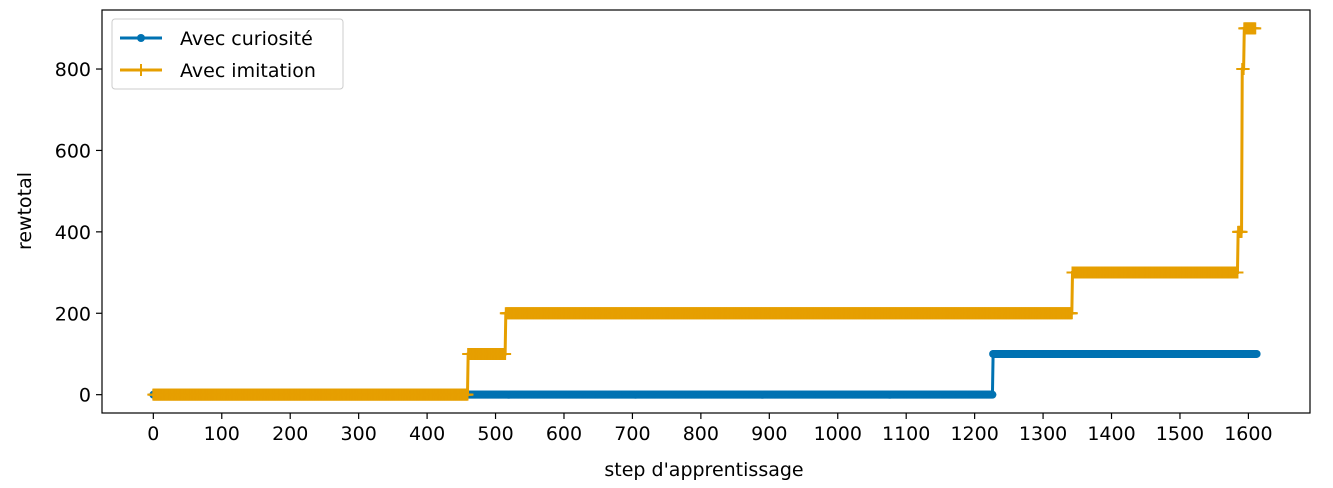  What do you see at coordinates (838, 434) in the screenshot?
I see `x-tick-label: 1000` at bounding box center [838, 434].